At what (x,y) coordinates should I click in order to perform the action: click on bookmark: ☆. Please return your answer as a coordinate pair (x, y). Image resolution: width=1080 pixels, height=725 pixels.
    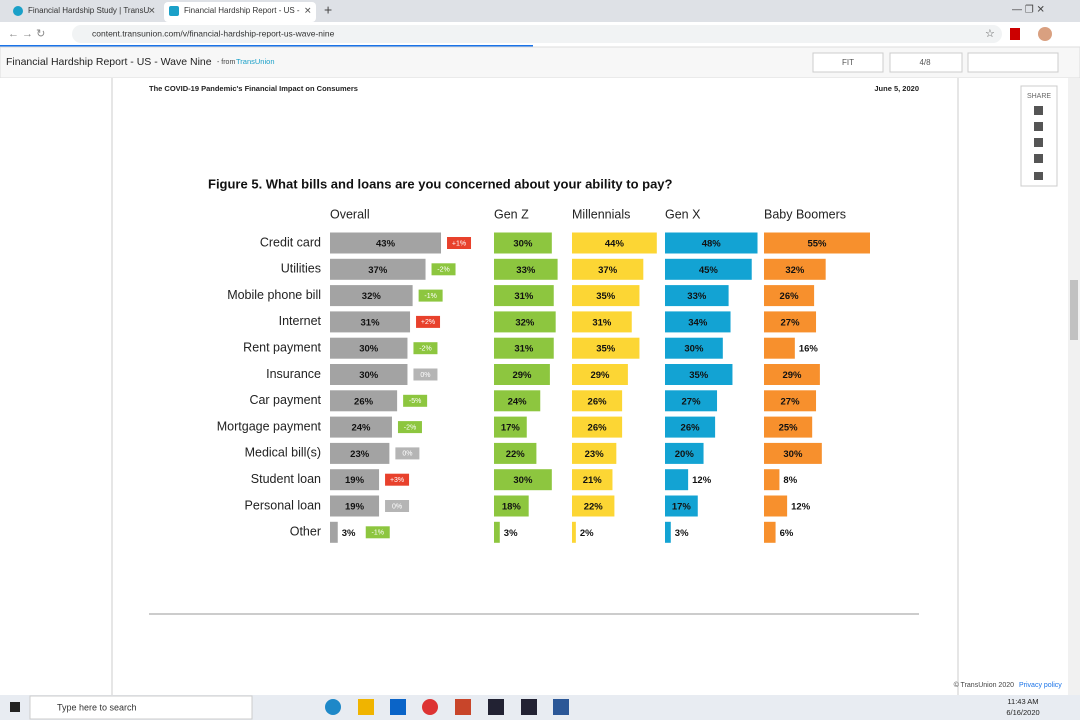
    Looking at the image, I should click on (990, 34).